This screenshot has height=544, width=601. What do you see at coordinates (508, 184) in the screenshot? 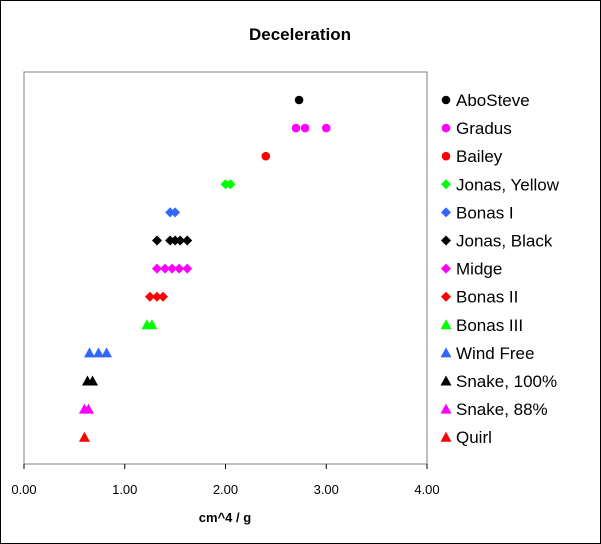
I see `legend-label: Jonas, Yellow` at bounding box center [508, 184].